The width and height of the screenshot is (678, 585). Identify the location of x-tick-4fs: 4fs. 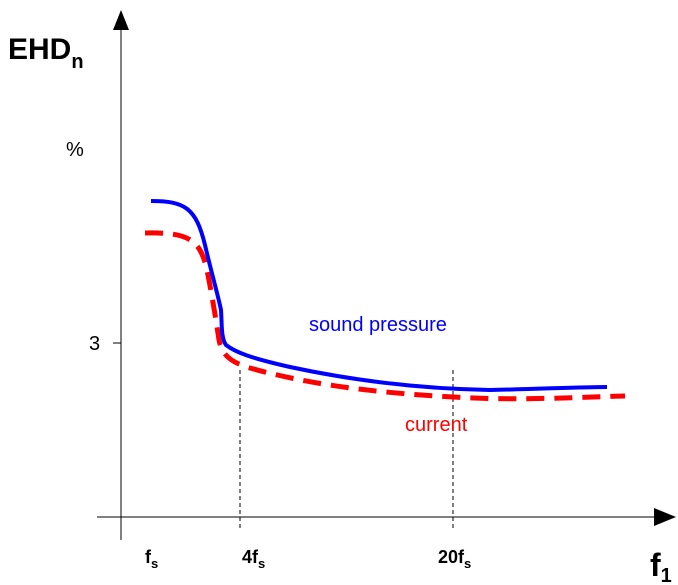
(253, 559).